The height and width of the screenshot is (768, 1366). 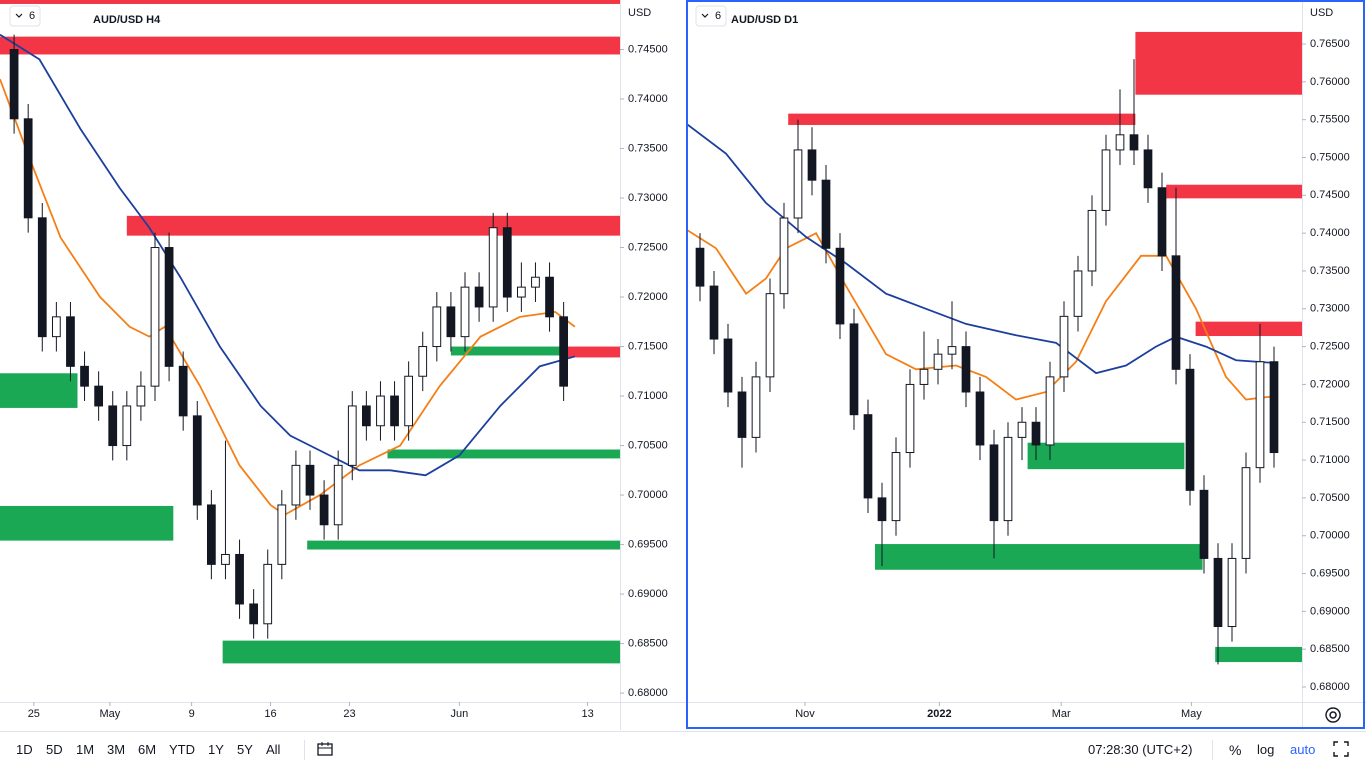 What do you see at coordinates (1330, 422) in the screenshot?
I see `y-tick-label: 0.71500` at bounding box center [1330, 422].